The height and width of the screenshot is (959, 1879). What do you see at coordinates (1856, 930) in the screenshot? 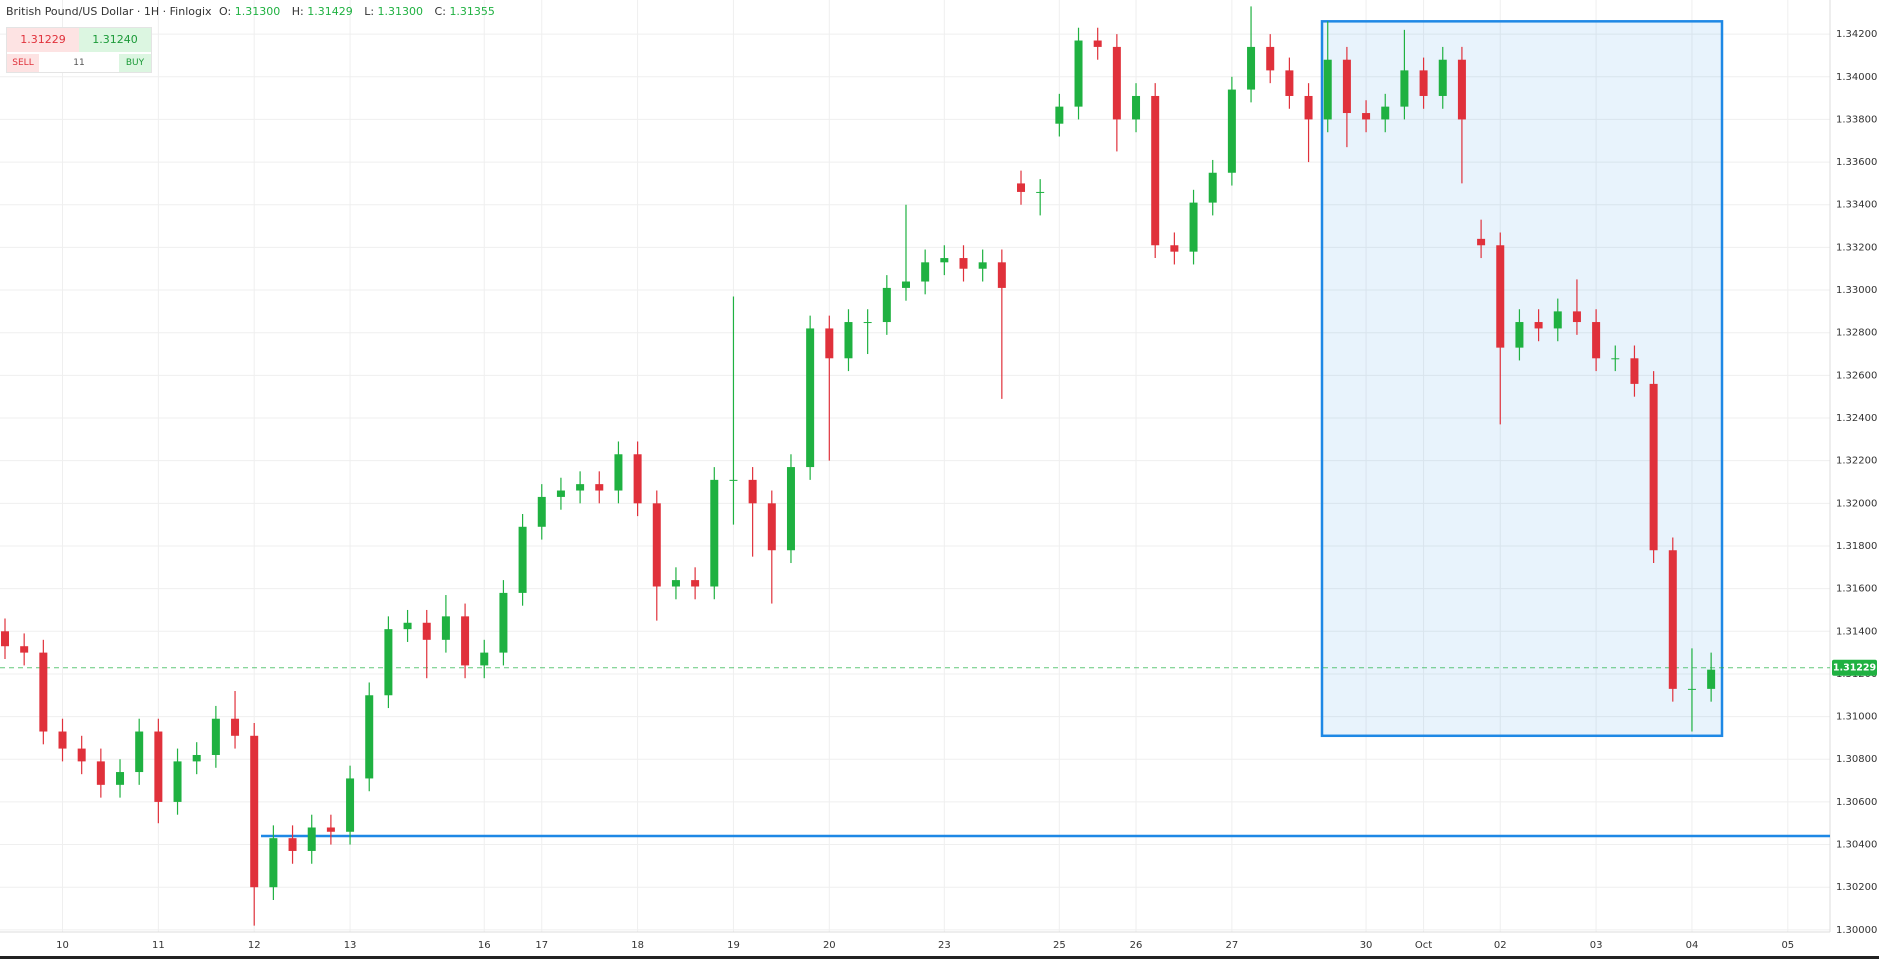
I see `y-tick-label: 1.30000` at bounding box center [1856, 930].